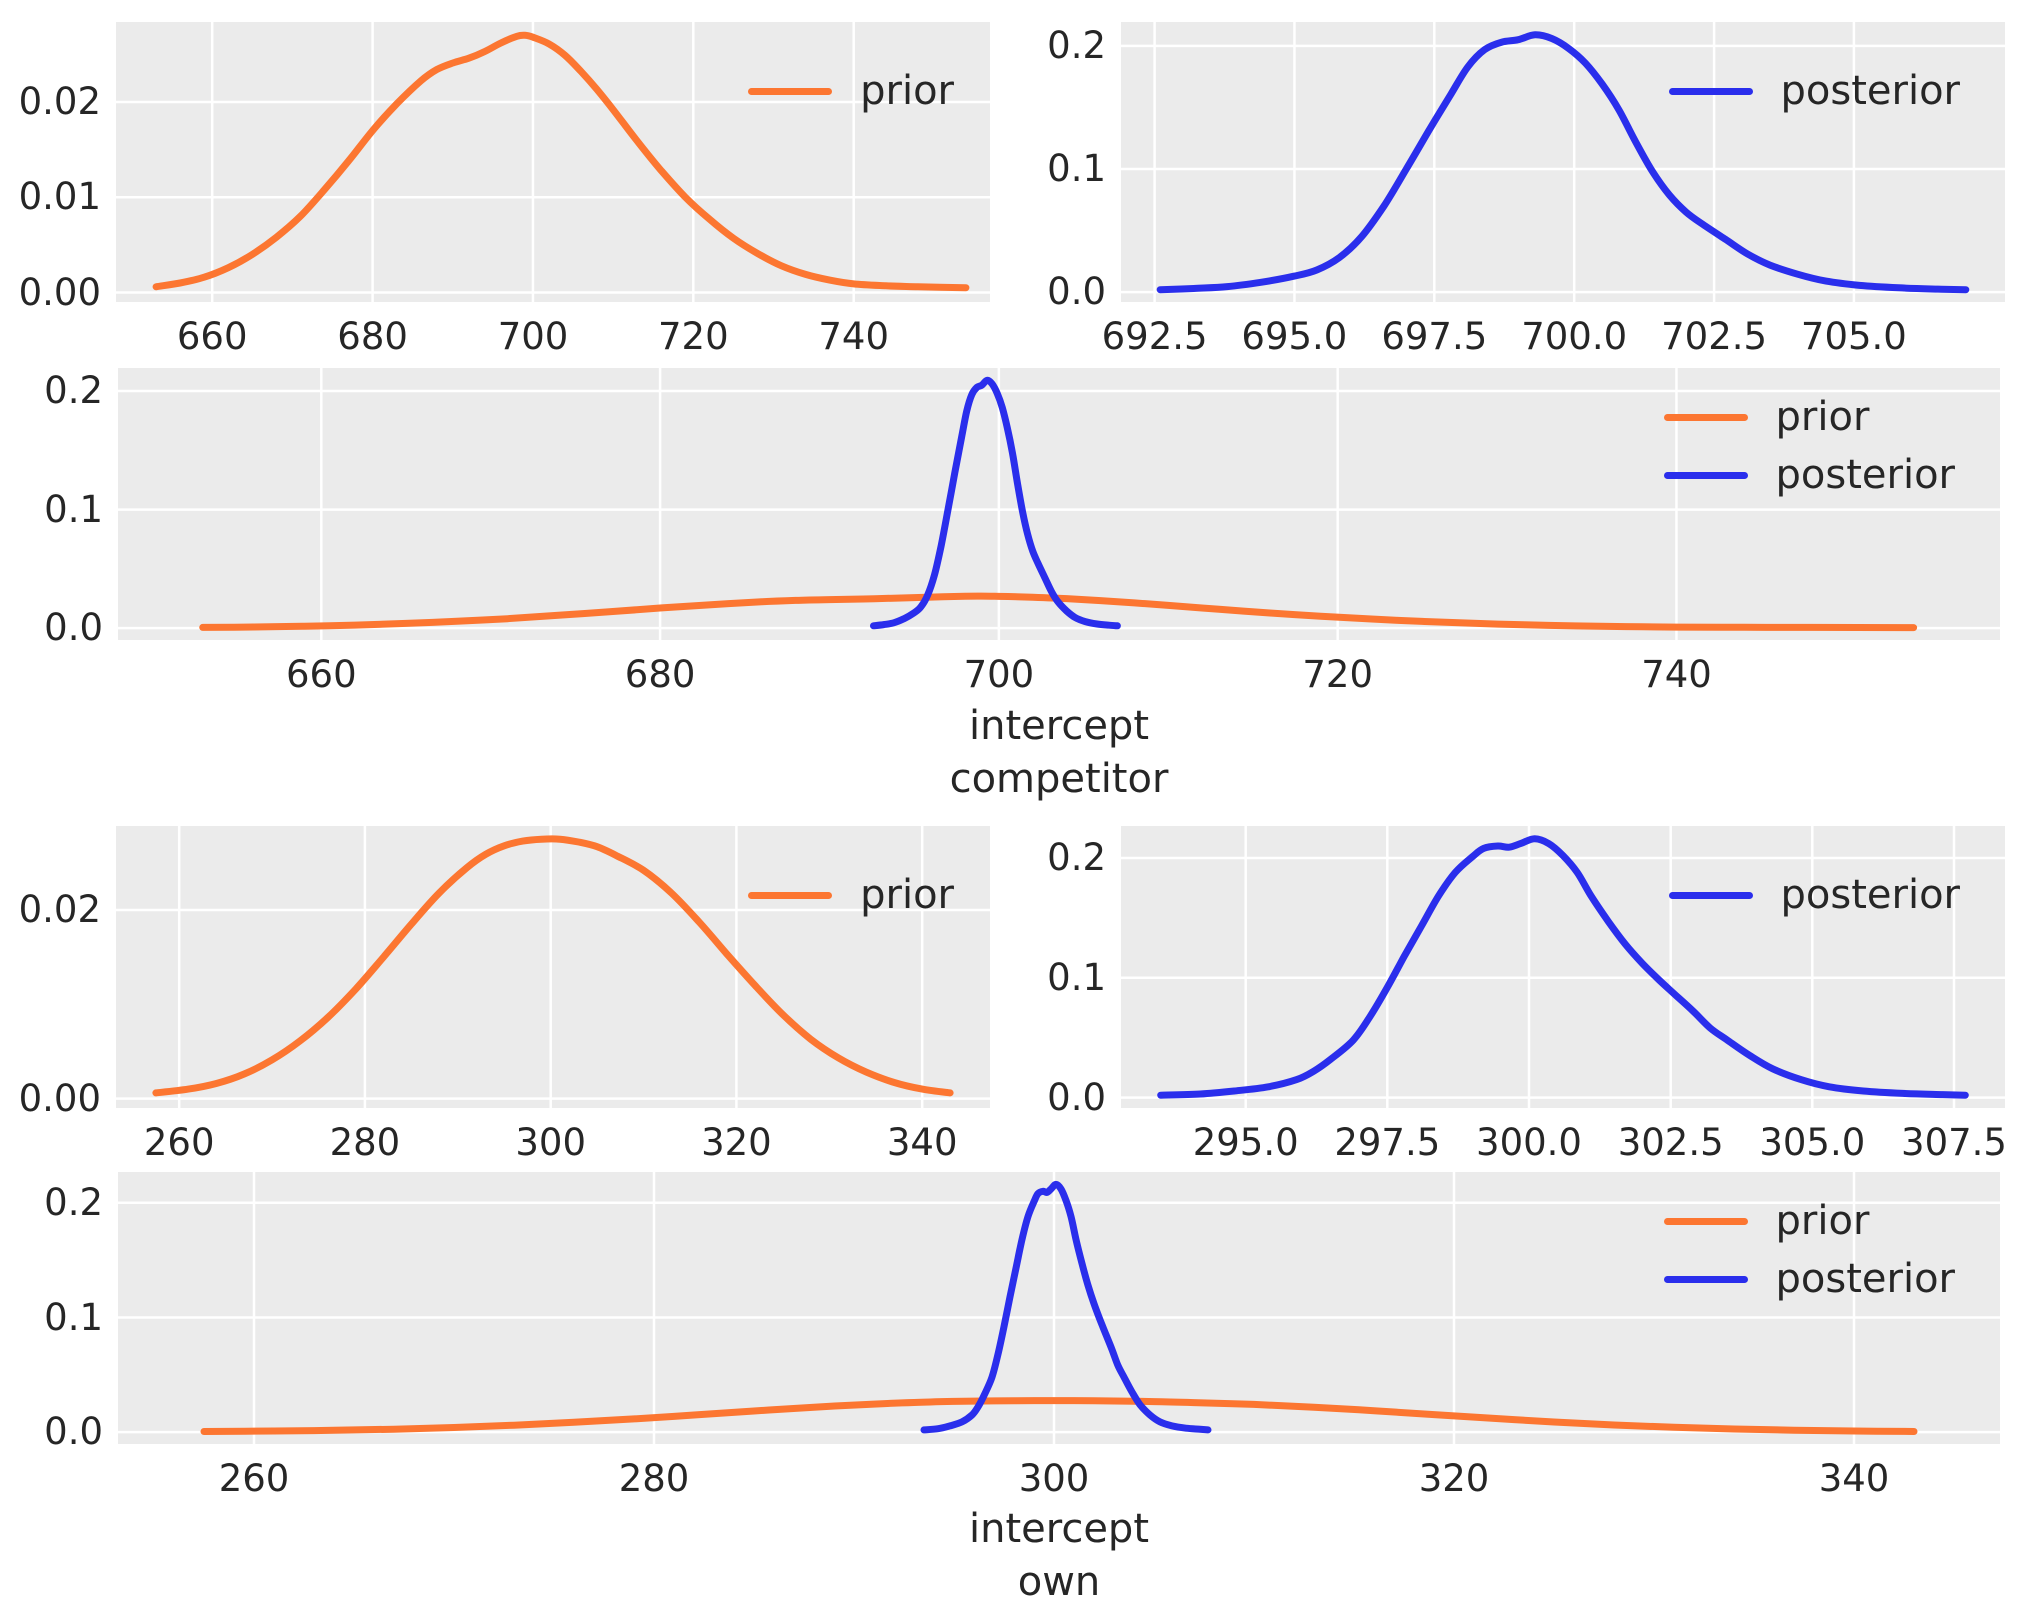  What do you see at coordinates (1059, 753) in the screenshot?
I see `xlabel-intercept-competitor: intercept competitor` at bounding box center [1059, 753].